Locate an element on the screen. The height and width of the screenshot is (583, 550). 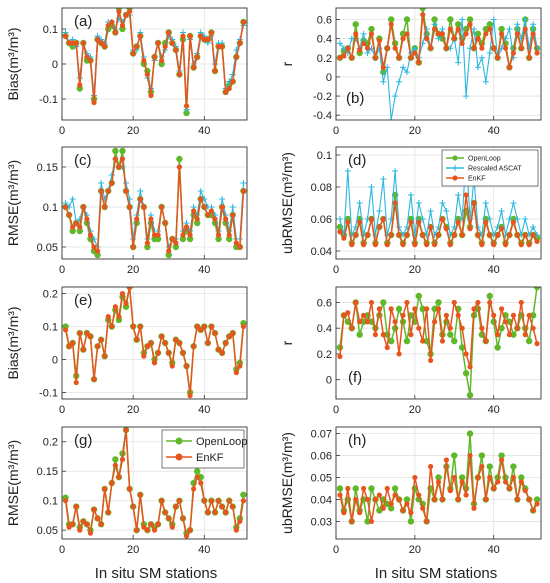
panel-f: 0 0.2 0.4 0.6 0 20 40 r (f) is located at coordinates (410, 351).